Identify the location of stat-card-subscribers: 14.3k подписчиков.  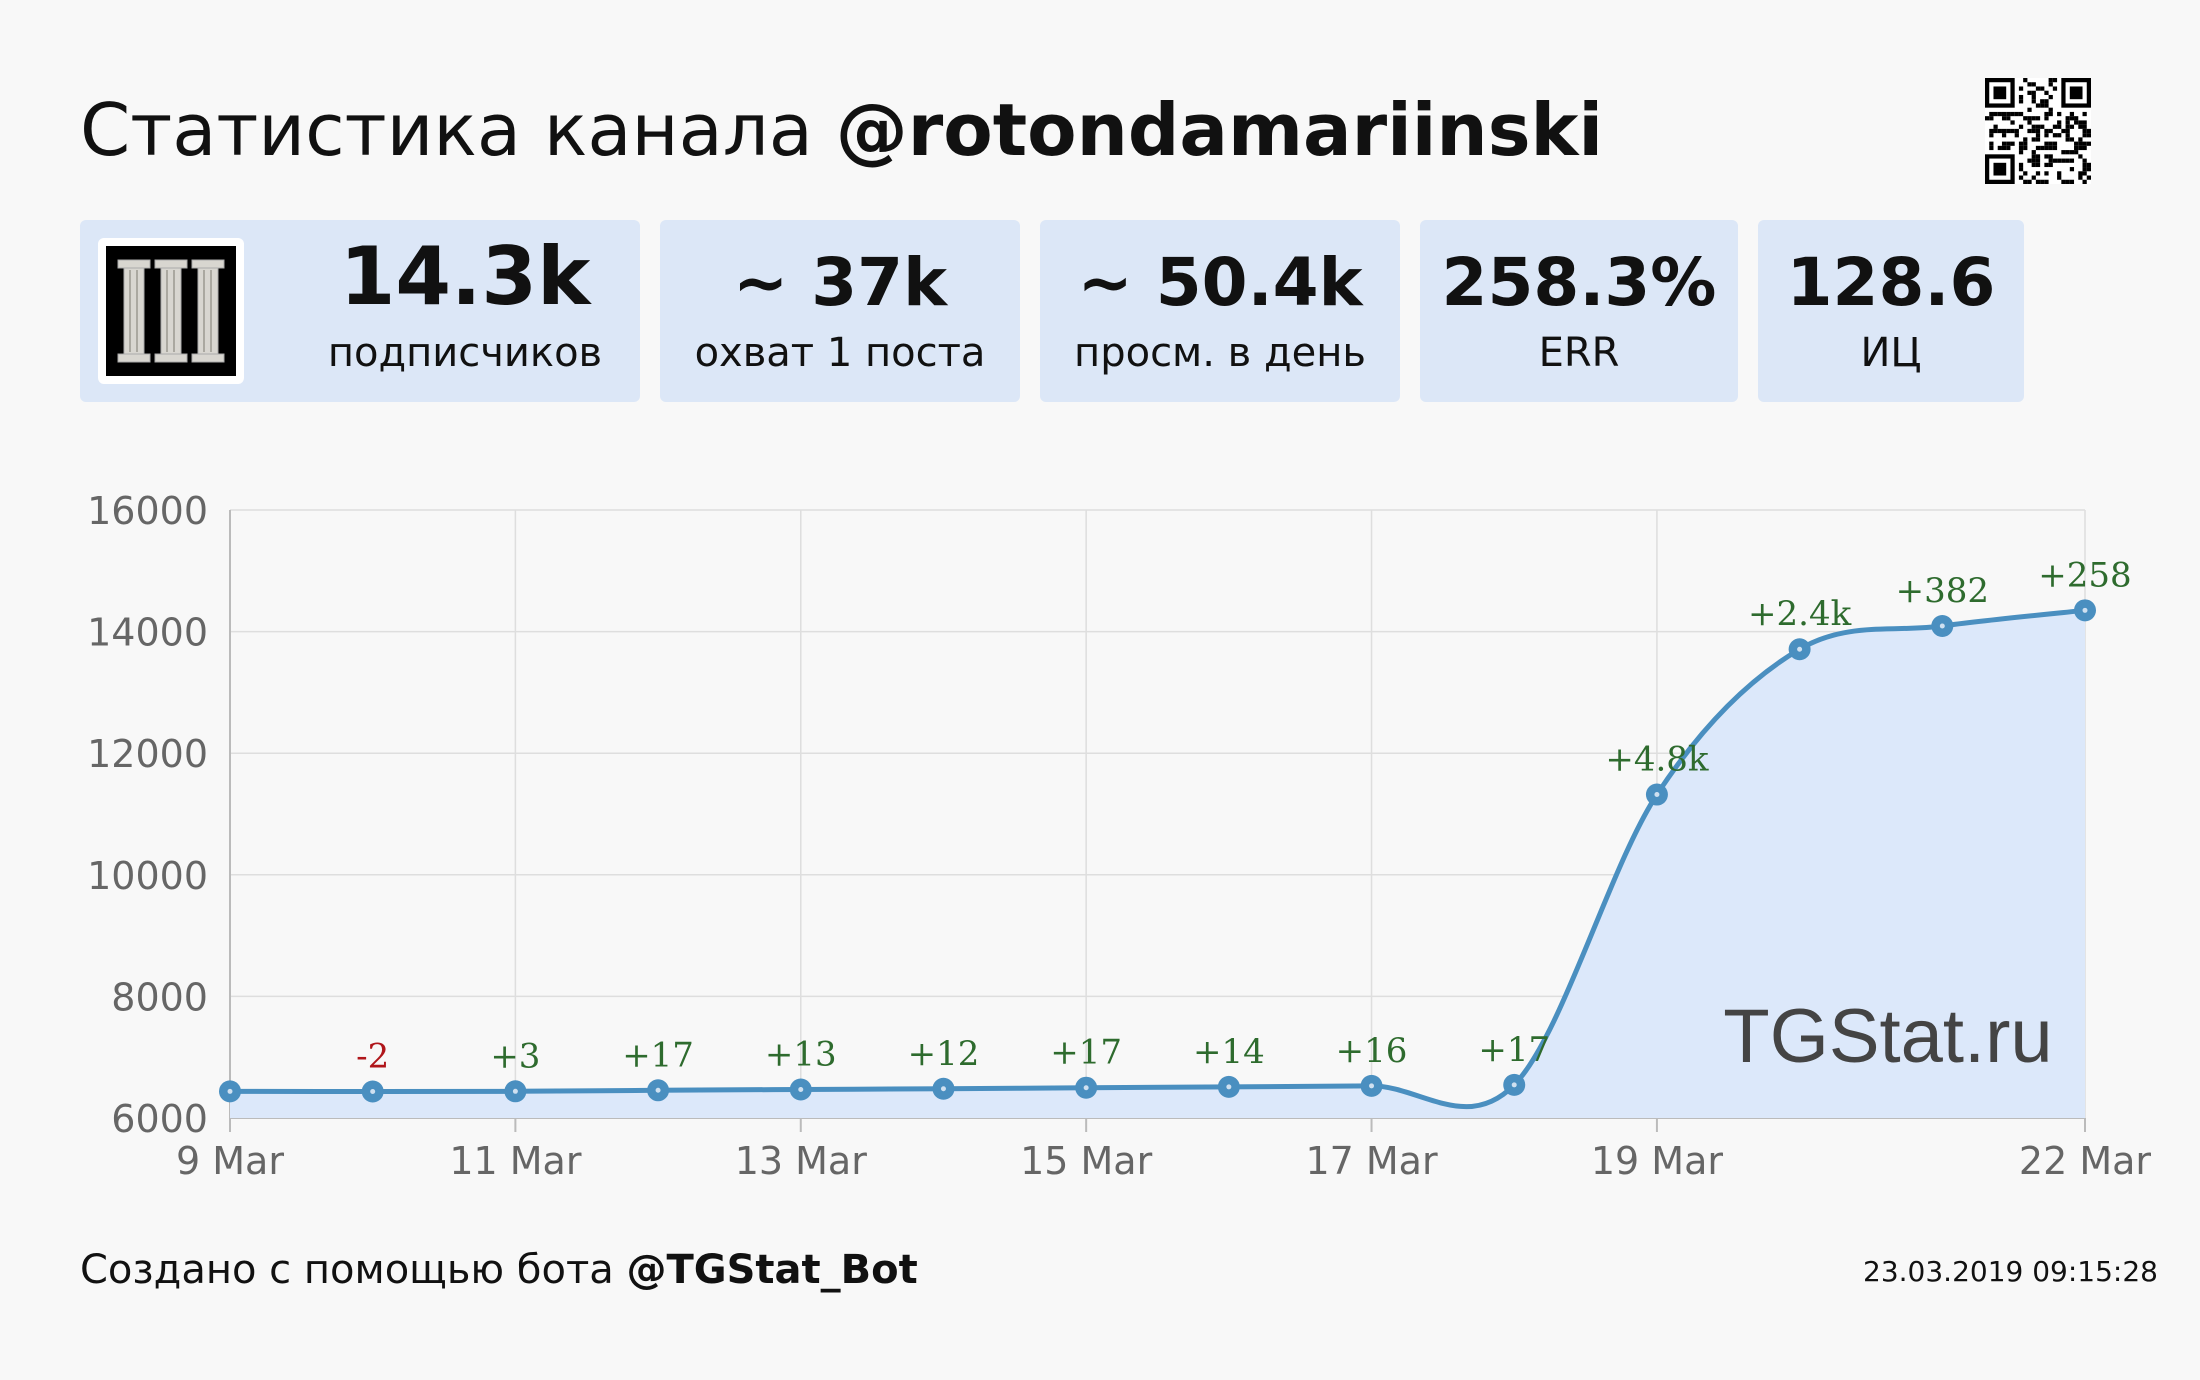
(360, 311).